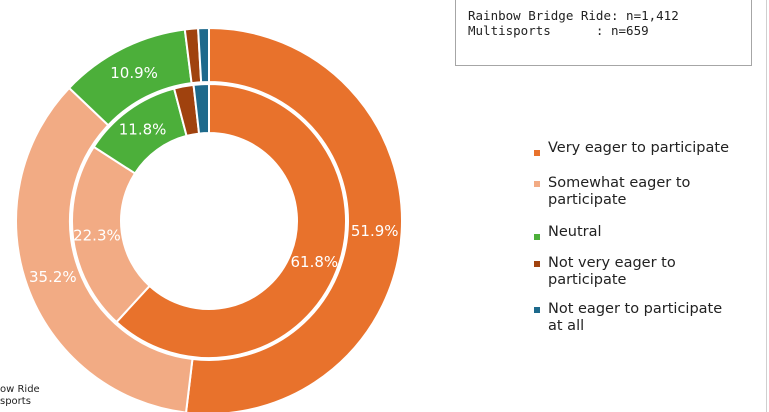 This screenshot has width=769, height=412. What do you see at coordinates (134, 73) in the screenshot?
I see `outer-label-neutral: 10.9%` at bounding box center [134, 73].